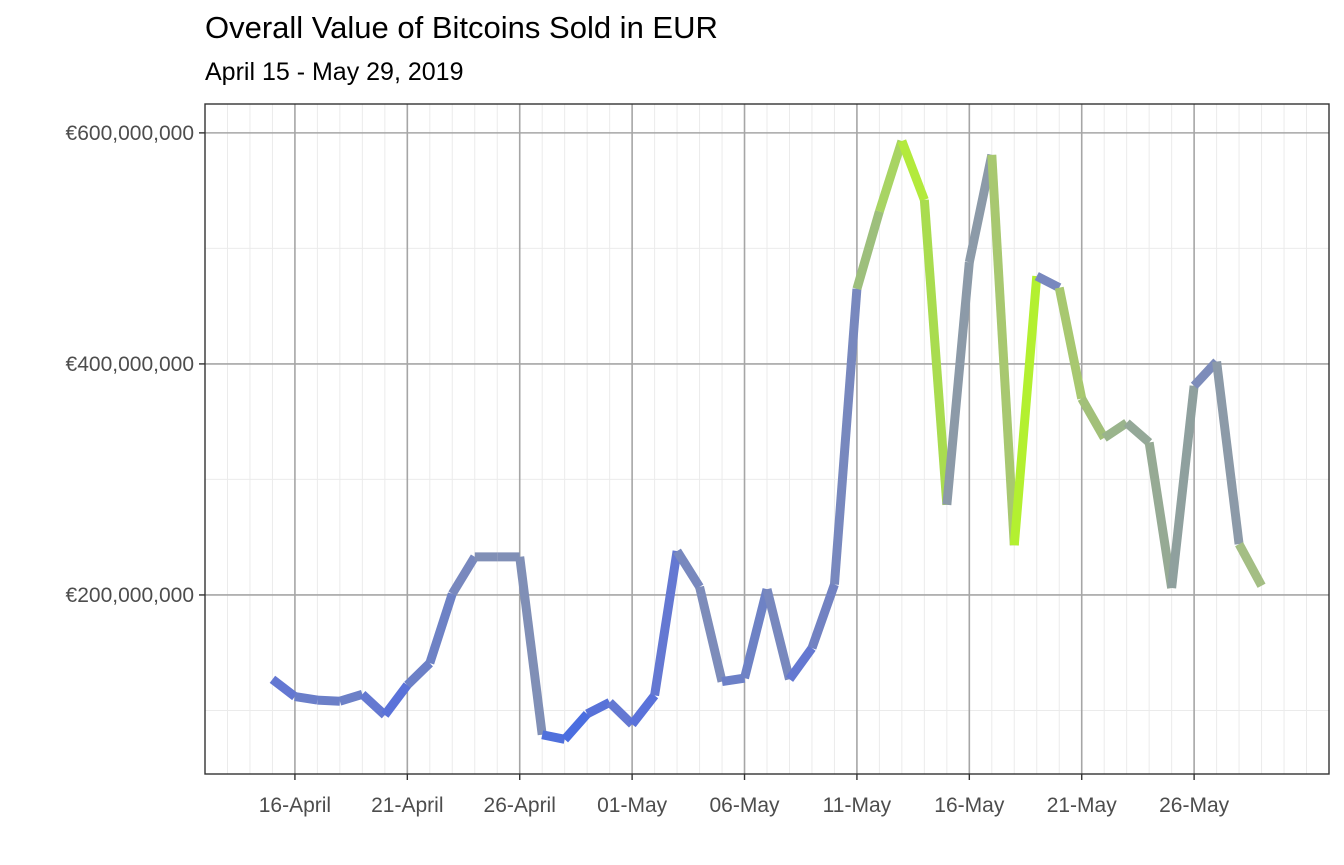  I want to click on x-tick-label: 11-May, so click(857, 805).